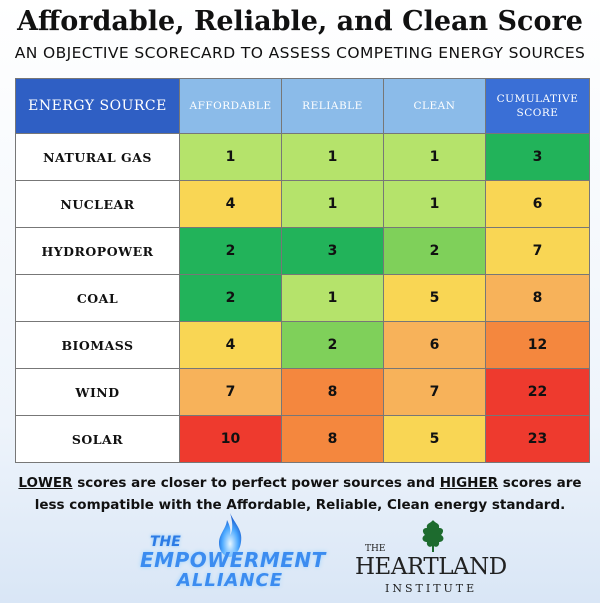 This screenshot has height=603, width=600. Describe the element at coordinates (97, 439) in the screenshot. I see `energy-source-cell: SOLAR` at that location.